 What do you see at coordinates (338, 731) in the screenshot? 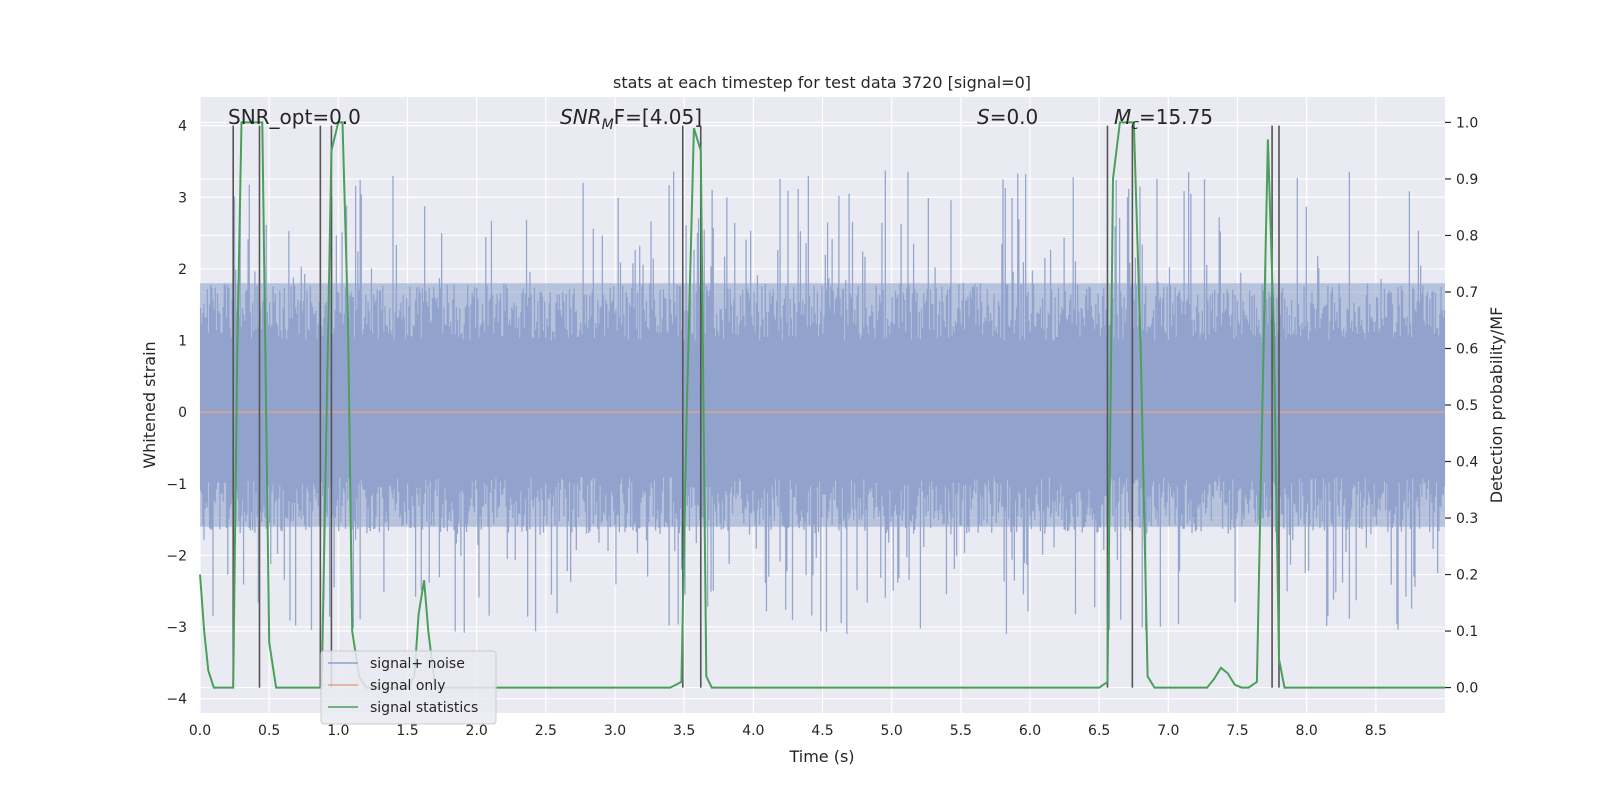
I see `x-tick-label: 1.0` at bounding box center [338, 731].